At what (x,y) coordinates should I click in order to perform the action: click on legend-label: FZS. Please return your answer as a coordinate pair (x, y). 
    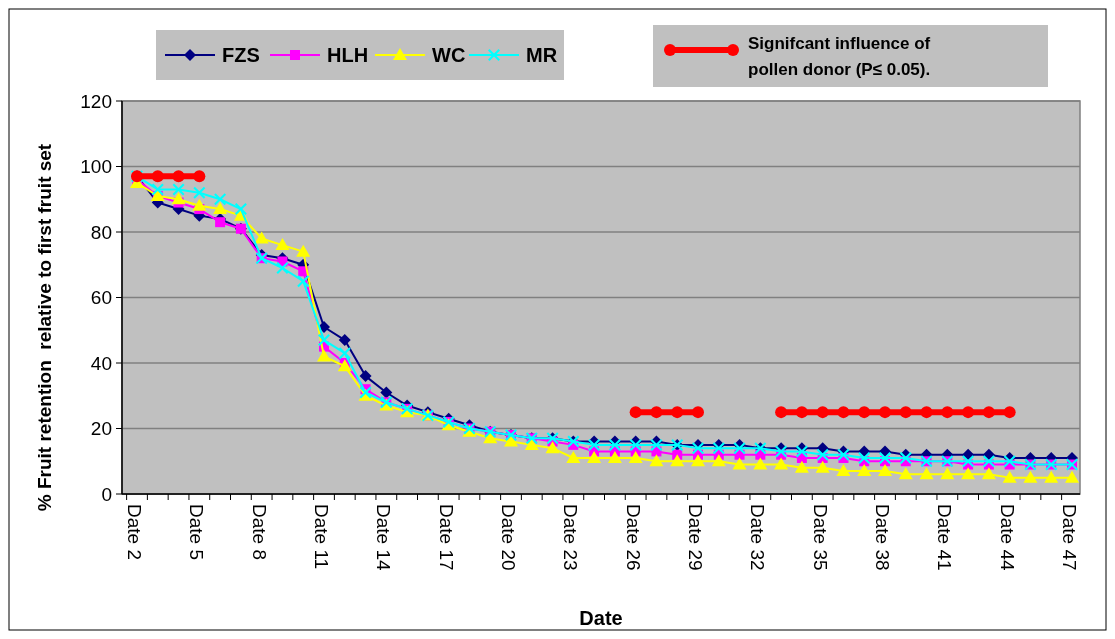
    Looking at the image, I should click on (241, 55).